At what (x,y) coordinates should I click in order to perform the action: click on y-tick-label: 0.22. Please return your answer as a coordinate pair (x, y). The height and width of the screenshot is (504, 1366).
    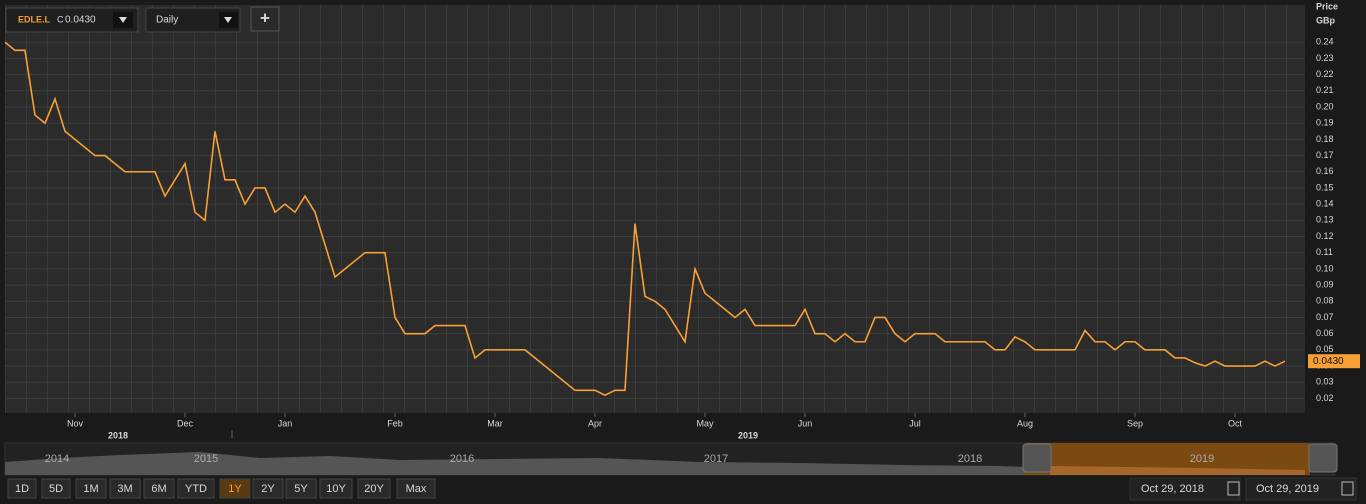
    Looking at the image, I should click on (1325, 74).